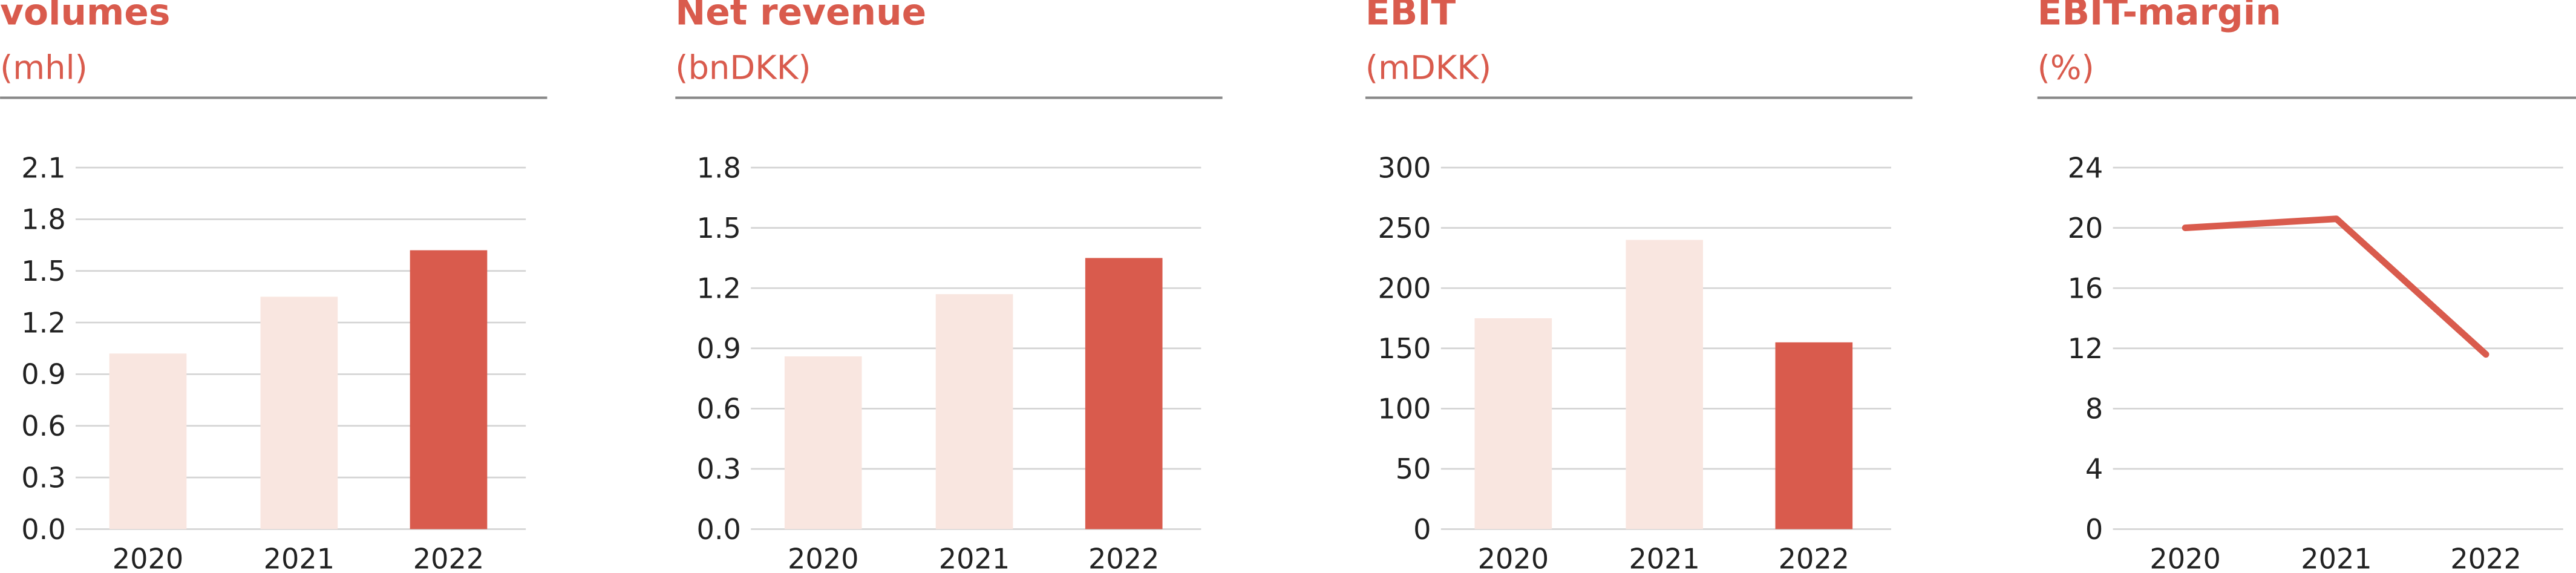 This screenshot has height=573, width=2576. What do you see at coordinates (2086, 288) in the screenshot?
I see `y-tick-label: 16` at bounding box center [2086, 288].